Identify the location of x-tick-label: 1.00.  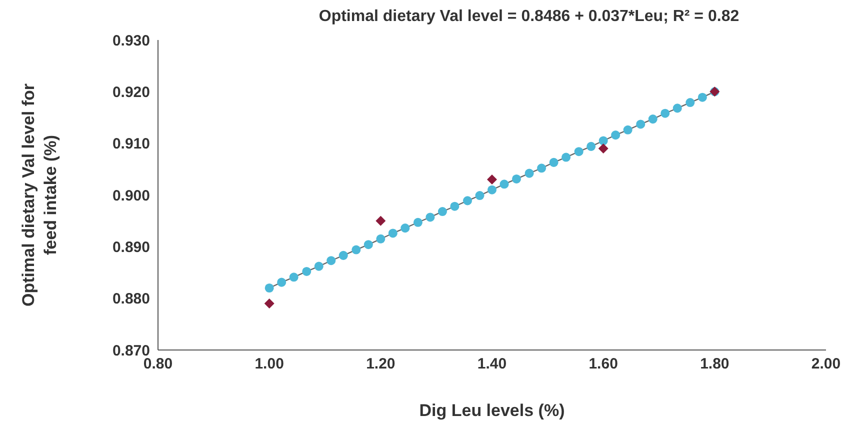
(269, 364).